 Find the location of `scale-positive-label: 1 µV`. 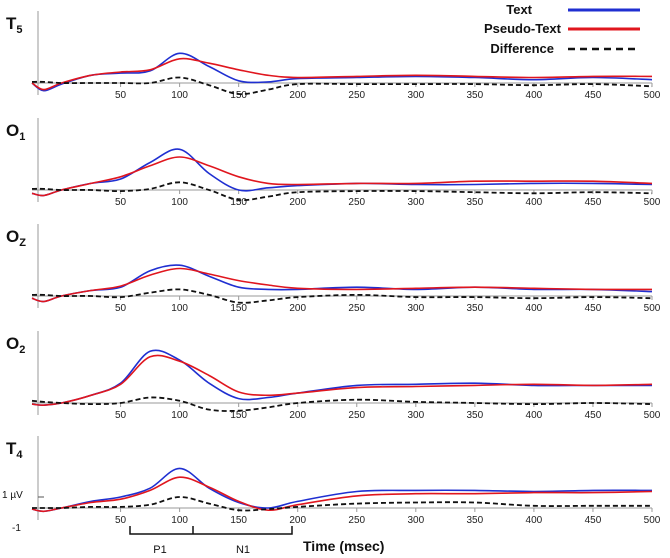

scale-positive-label: 1 µV is located at coordinates (12, 495).